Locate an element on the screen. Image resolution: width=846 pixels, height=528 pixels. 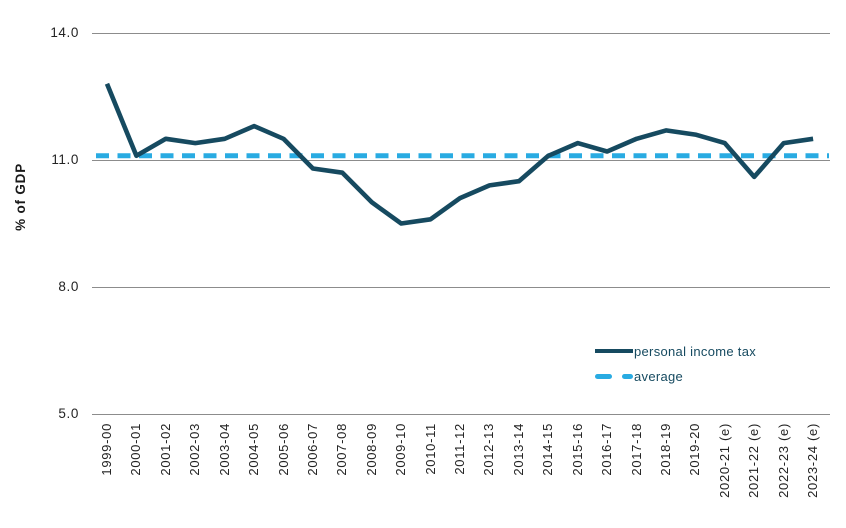
dashed-line-swatch is located at coordinates (614, 376).